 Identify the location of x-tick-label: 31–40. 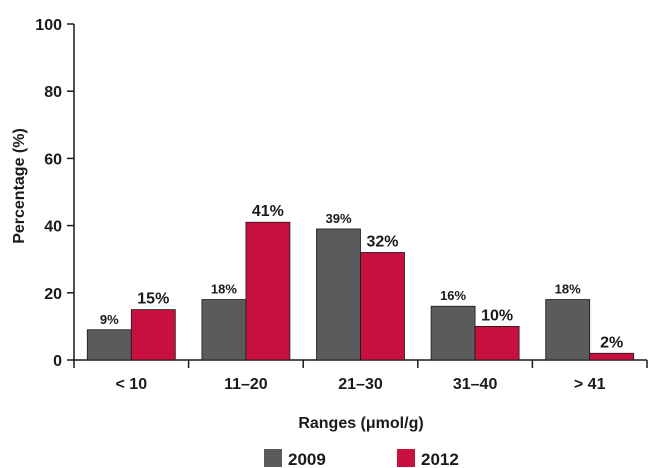
(475, 384).